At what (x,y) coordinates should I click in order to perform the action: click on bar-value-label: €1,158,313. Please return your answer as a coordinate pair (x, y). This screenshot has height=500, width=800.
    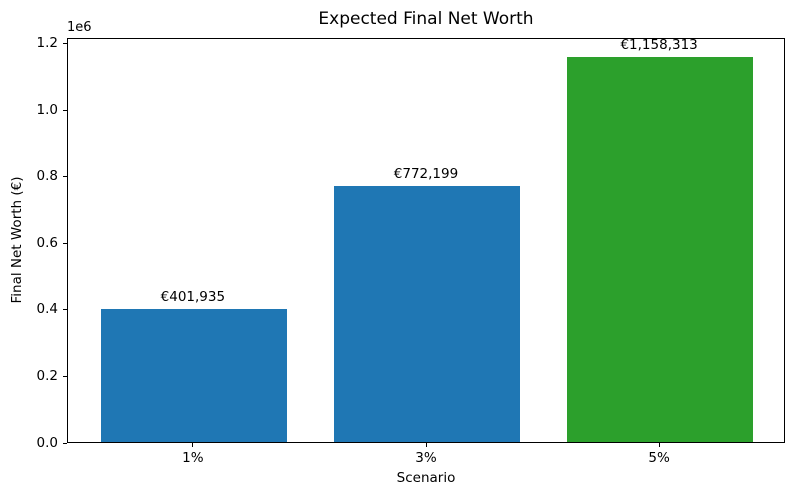
    Looking at the image, I should click on (659, 45).